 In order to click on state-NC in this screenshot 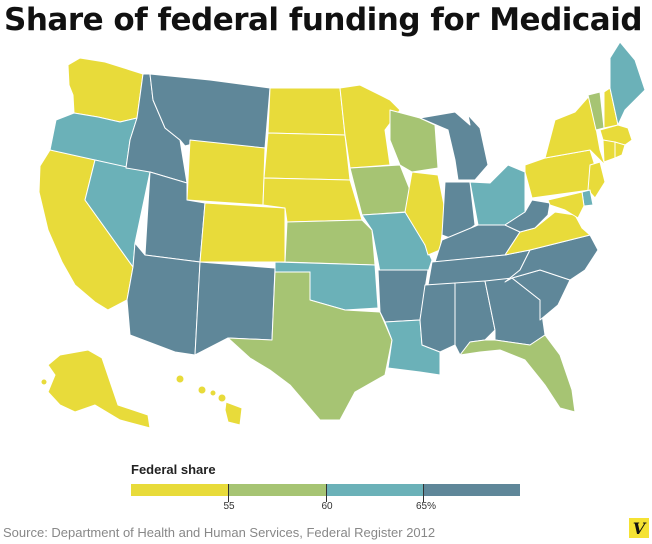, I will do `click(551, 258)`.